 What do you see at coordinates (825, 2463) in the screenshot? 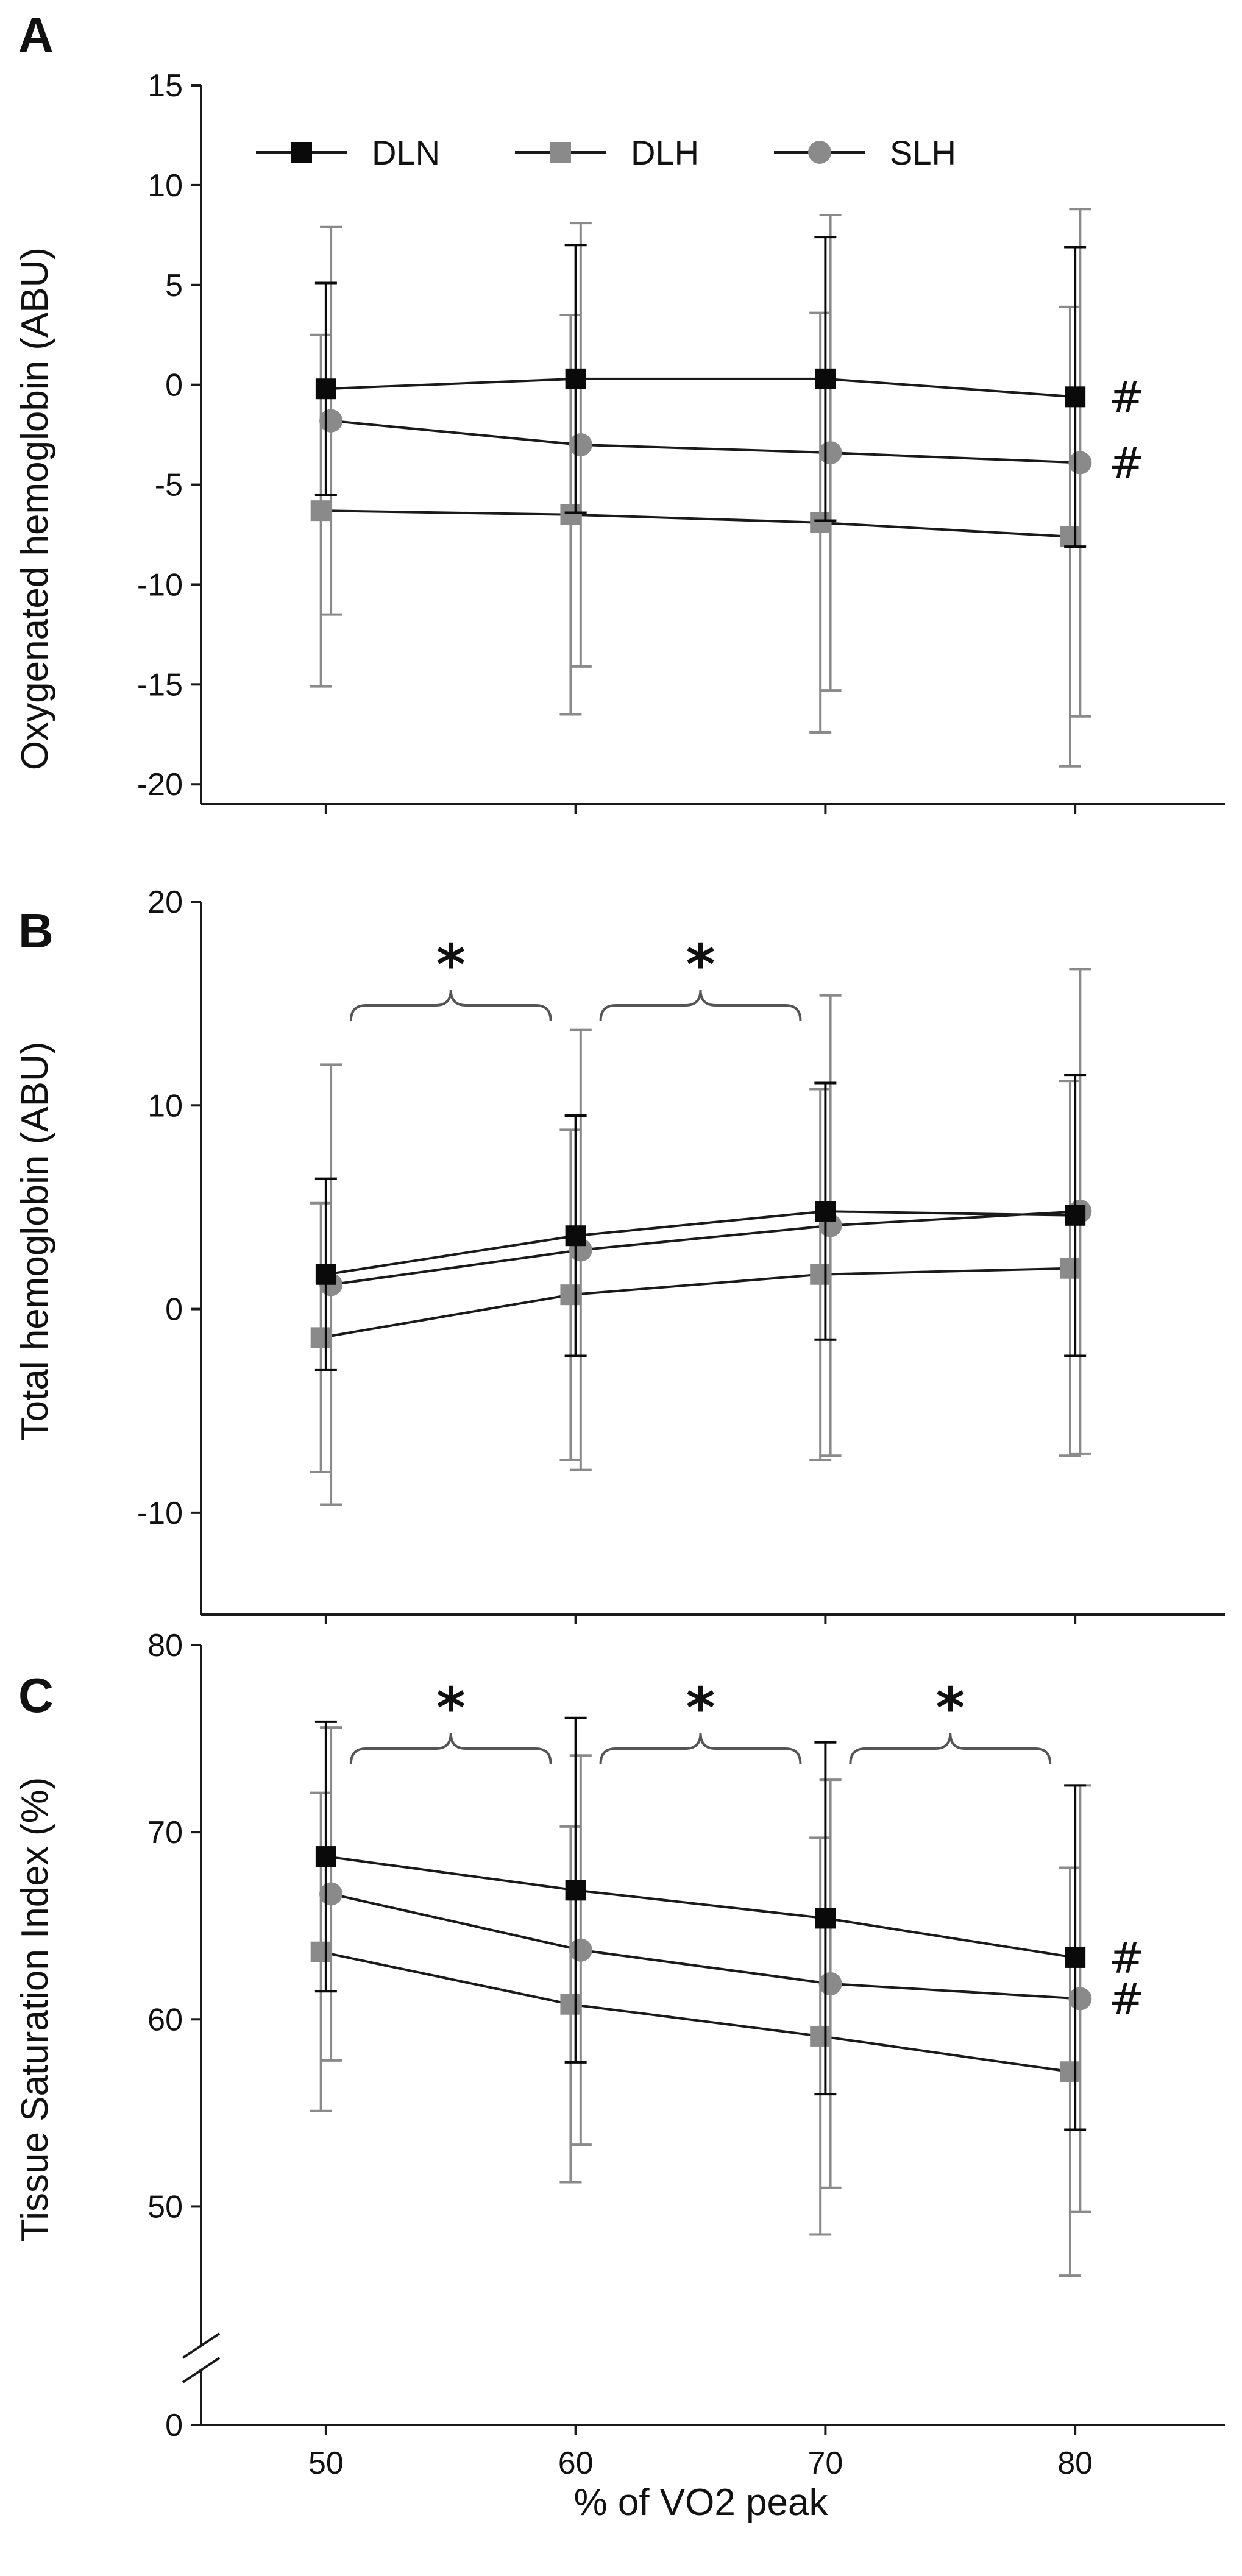
I see `x-tick-label: 70` at bounding box center [825, 2463].